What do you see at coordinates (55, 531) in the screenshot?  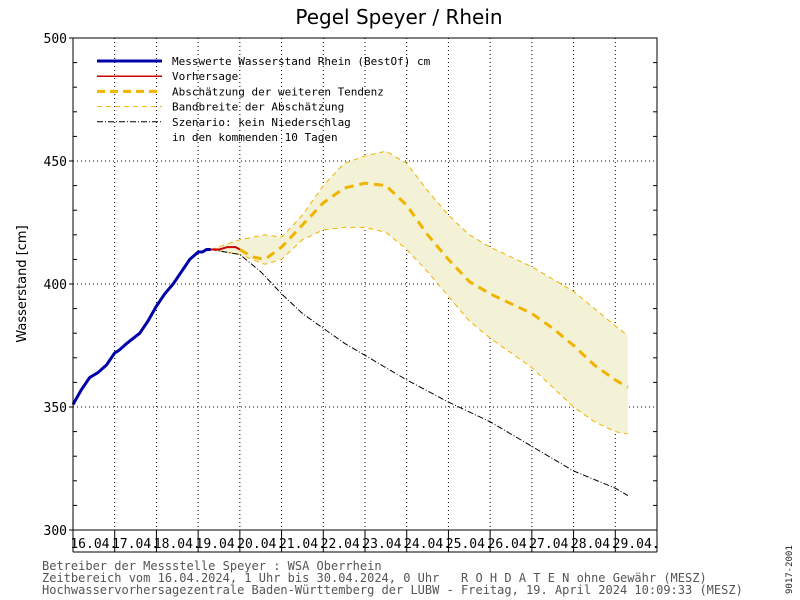 I see `y-tick-label: 300` at bounding box center [55, 531].